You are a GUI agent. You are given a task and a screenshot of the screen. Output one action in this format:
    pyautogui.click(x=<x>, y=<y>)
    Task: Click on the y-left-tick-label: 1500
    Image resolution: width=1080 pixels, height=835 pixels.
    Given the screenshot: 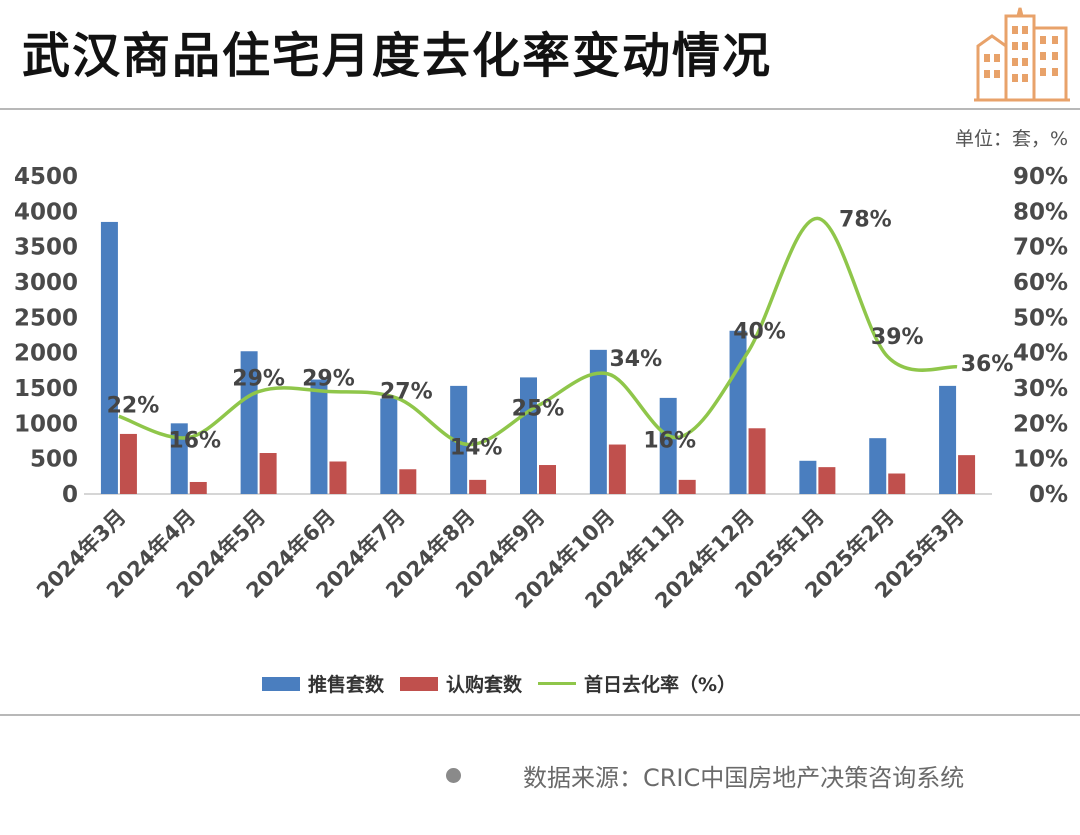 What is the action you would take?
    pyautogui.click(x=46, y=389)
    